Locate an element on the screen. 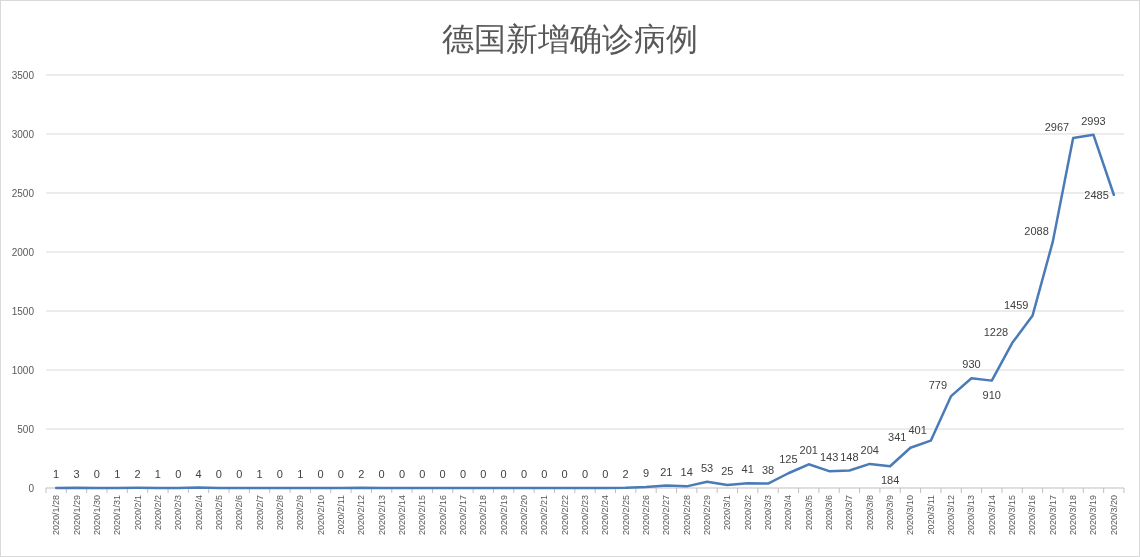 Image resolution: width=1140 pixels, height=557 pixels. data-label: 1459 is located at coordinates (1016, 304).